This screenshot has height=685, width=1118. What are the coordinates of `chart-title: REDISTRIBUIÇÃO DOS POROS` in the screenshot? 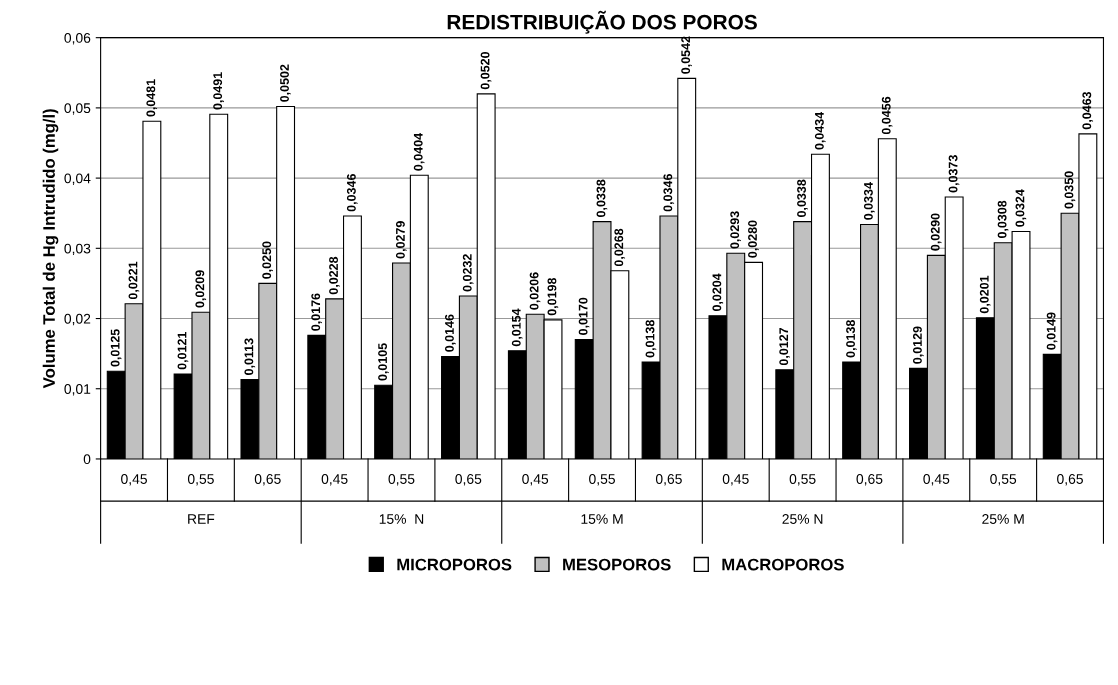 It's located at (602, 22).